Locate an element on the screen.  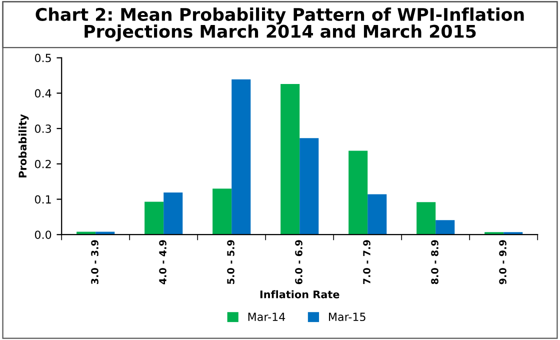
legend-label: Mar-14 is located at coordinates (267, 317).